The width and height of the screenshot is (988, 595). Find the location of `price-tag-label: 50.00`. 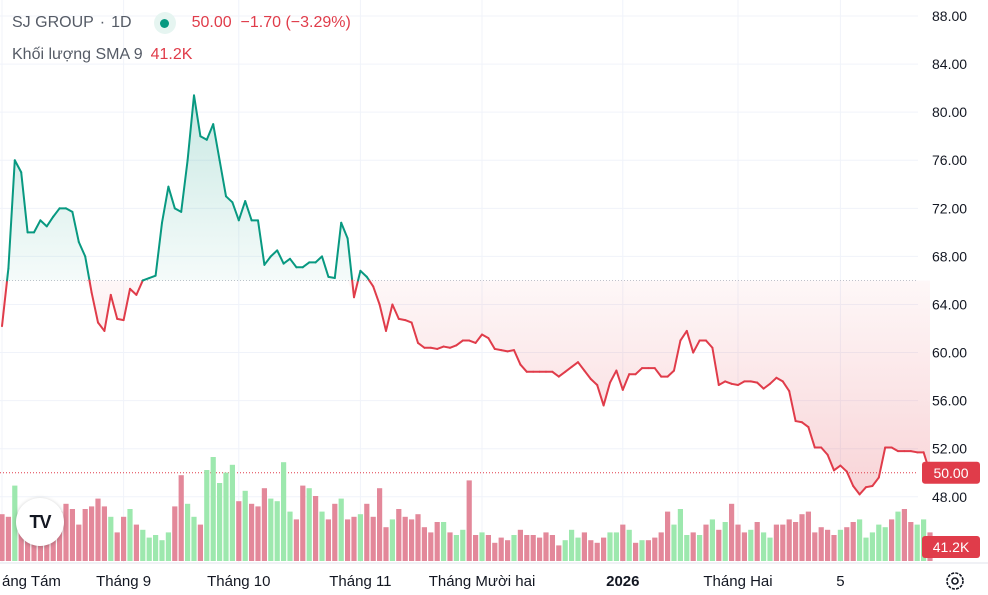

price-tag-label: 50.00 is located at coordinates (950, 473).